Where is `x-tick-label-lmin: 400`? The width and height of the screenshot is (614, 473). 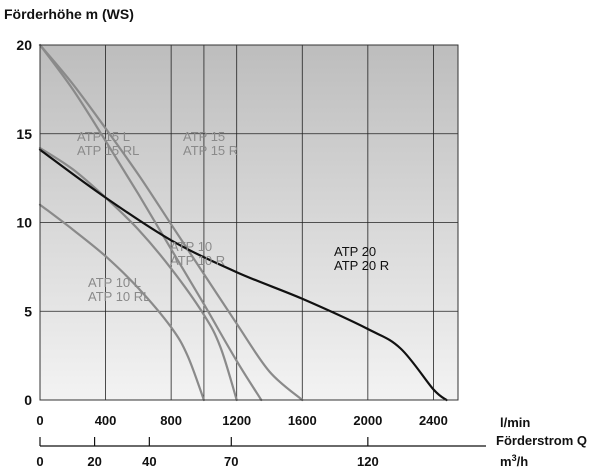
x-tick-label-lmin: 400 is located at coordinates (106, 420).